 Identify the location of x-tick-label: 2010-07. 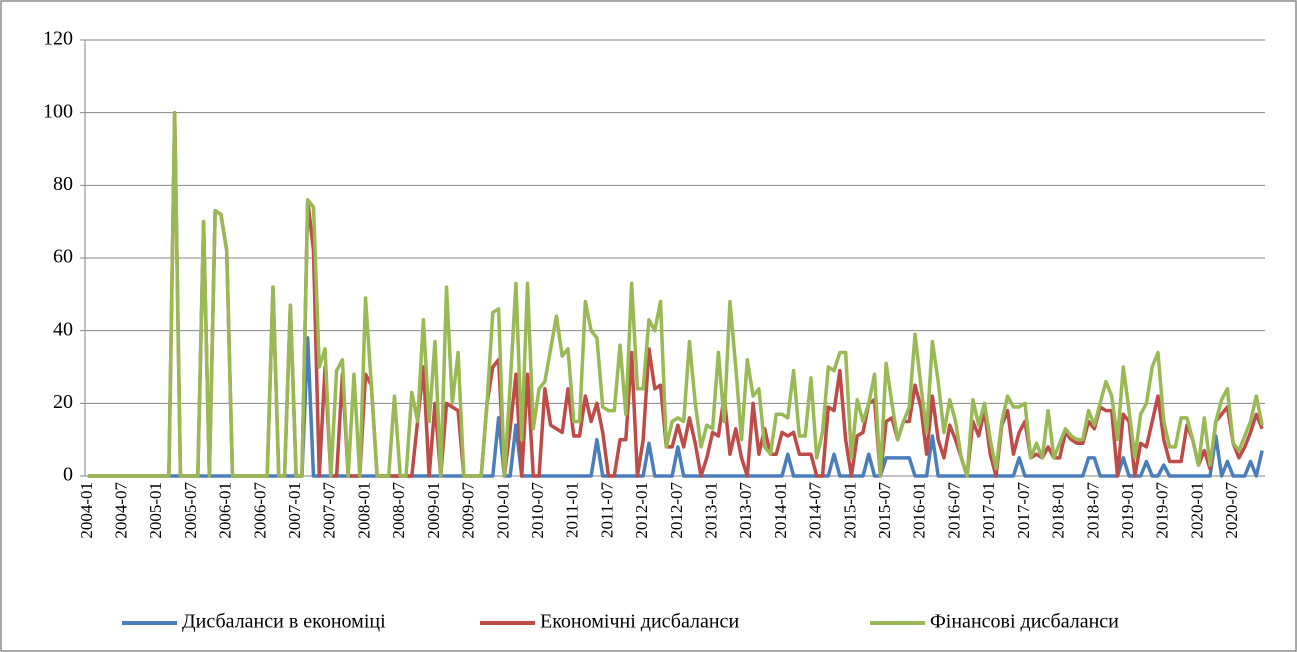
(537, 510).